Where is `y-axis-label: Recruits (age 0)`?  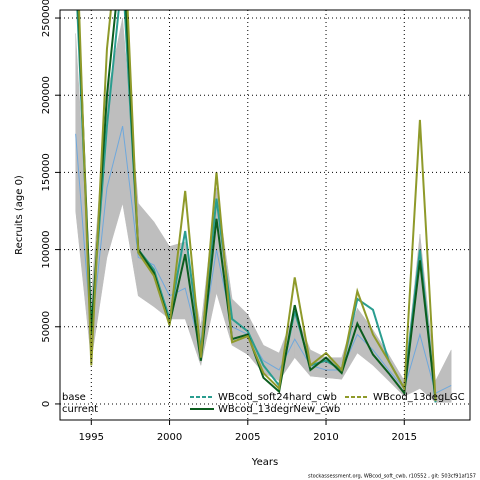 y-axis-label: Recruits (age 0) is located at coordinates (19, 215).